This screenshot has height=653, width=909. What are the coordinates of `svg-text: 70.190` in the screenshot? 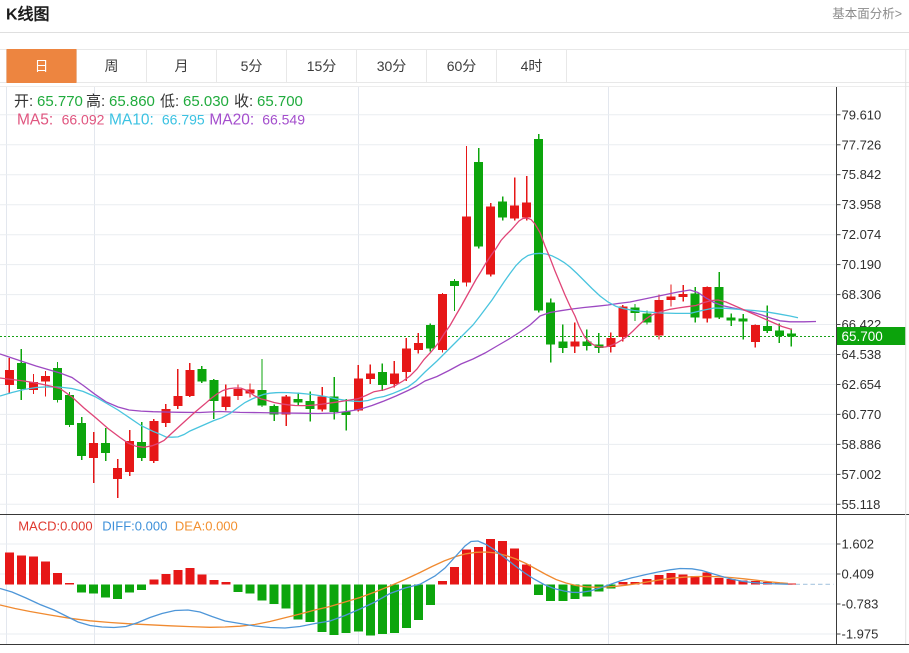 It's located at (862, 264).